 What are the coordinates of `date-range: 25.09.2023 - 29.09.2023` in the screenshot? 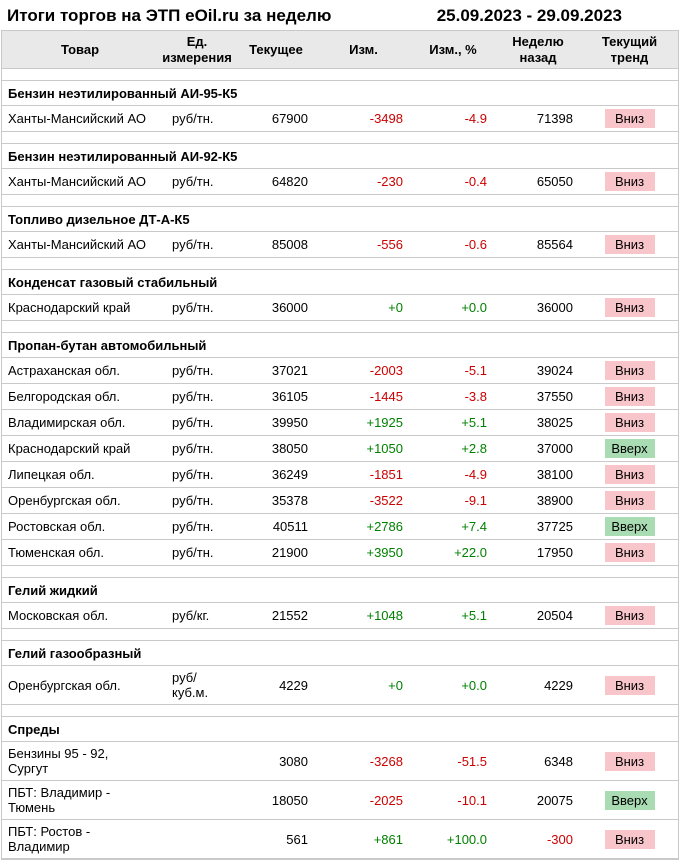 It's located at (529, 15).